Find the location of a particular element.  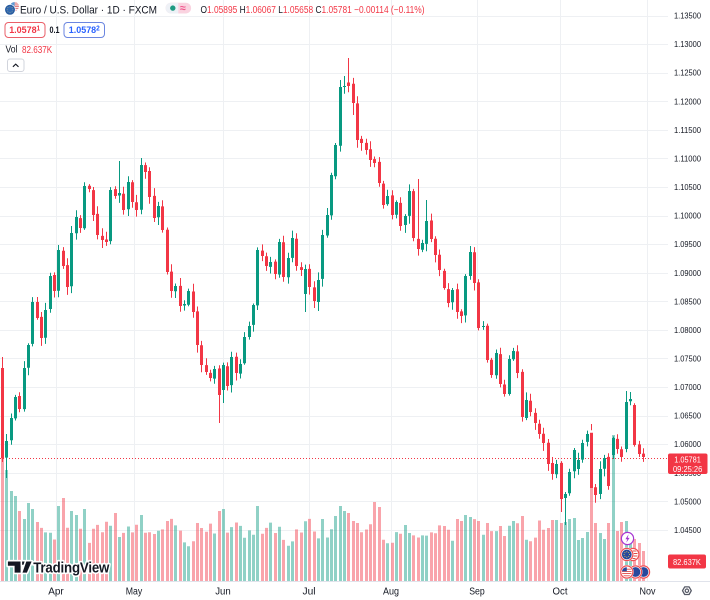

svg-text: Vol is located at coordinates (12, 50).